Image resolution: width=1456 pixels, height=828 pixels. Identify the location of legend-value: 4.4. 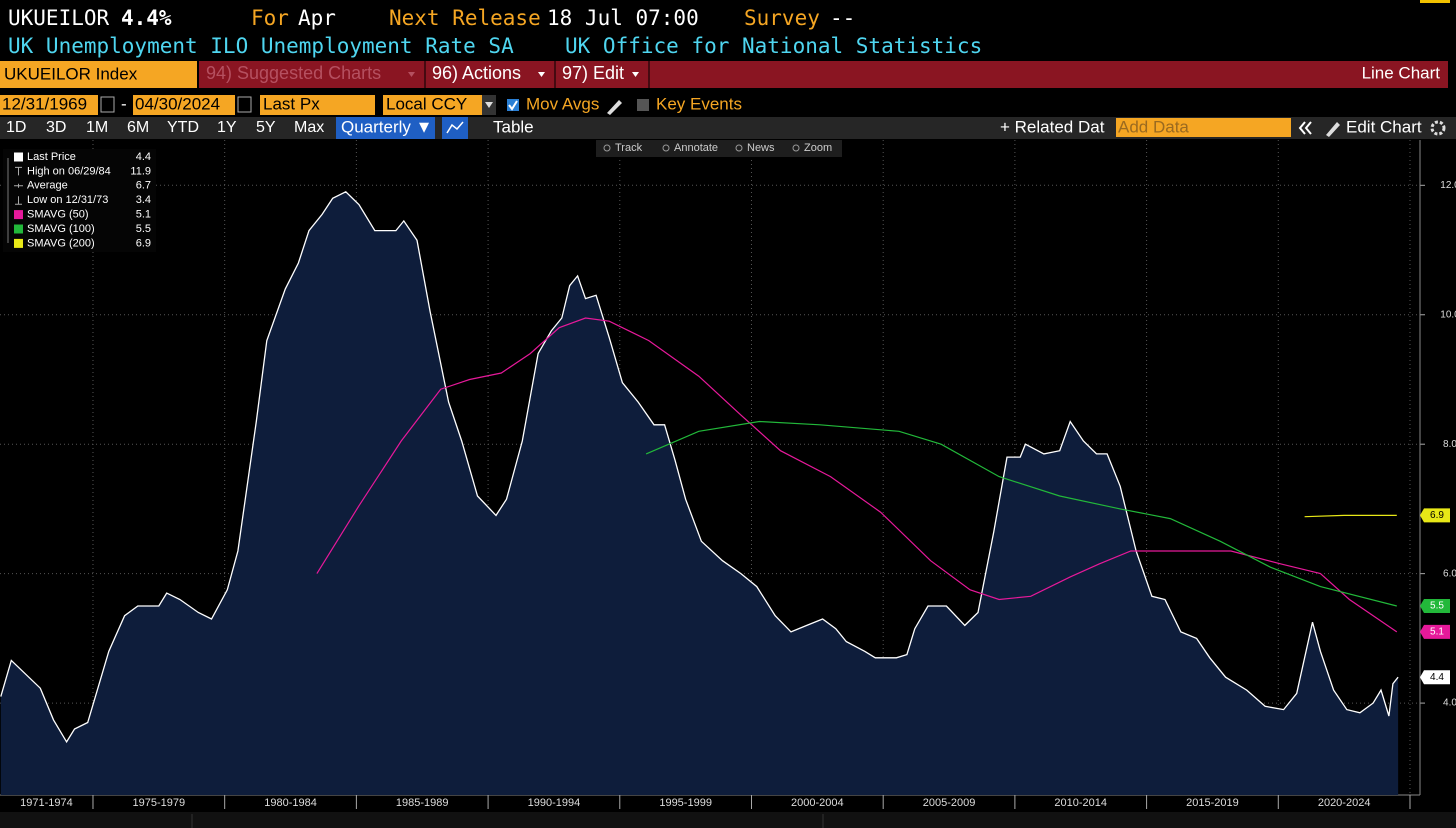
(143, 157).